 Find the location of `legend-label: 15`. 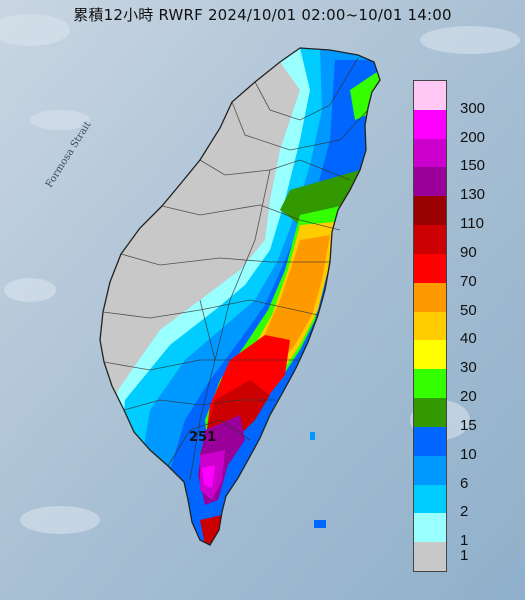

legend-label: 15 is located at coordinates (468, 425).